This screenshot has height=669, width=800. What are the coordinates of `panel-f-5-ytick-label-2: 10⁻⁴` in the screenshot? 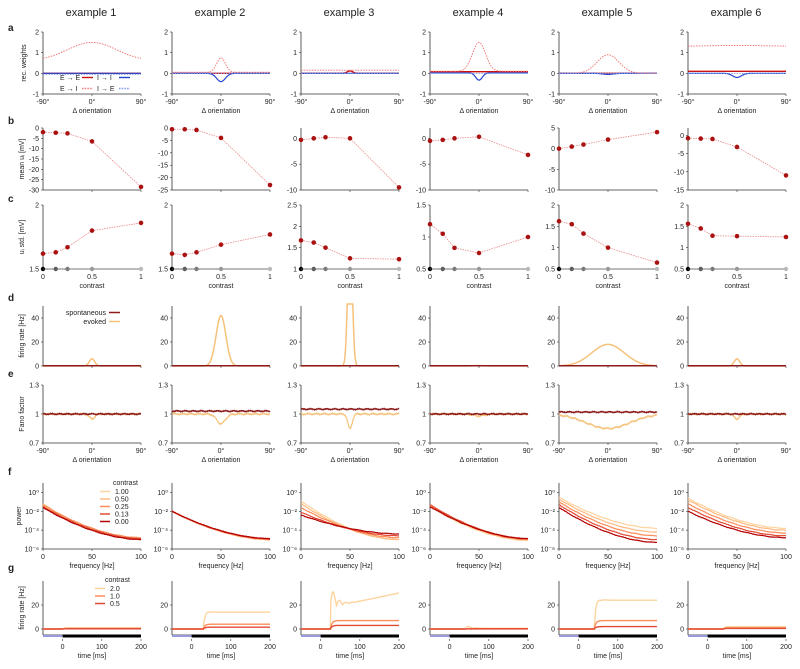 It's located at (548, 531).